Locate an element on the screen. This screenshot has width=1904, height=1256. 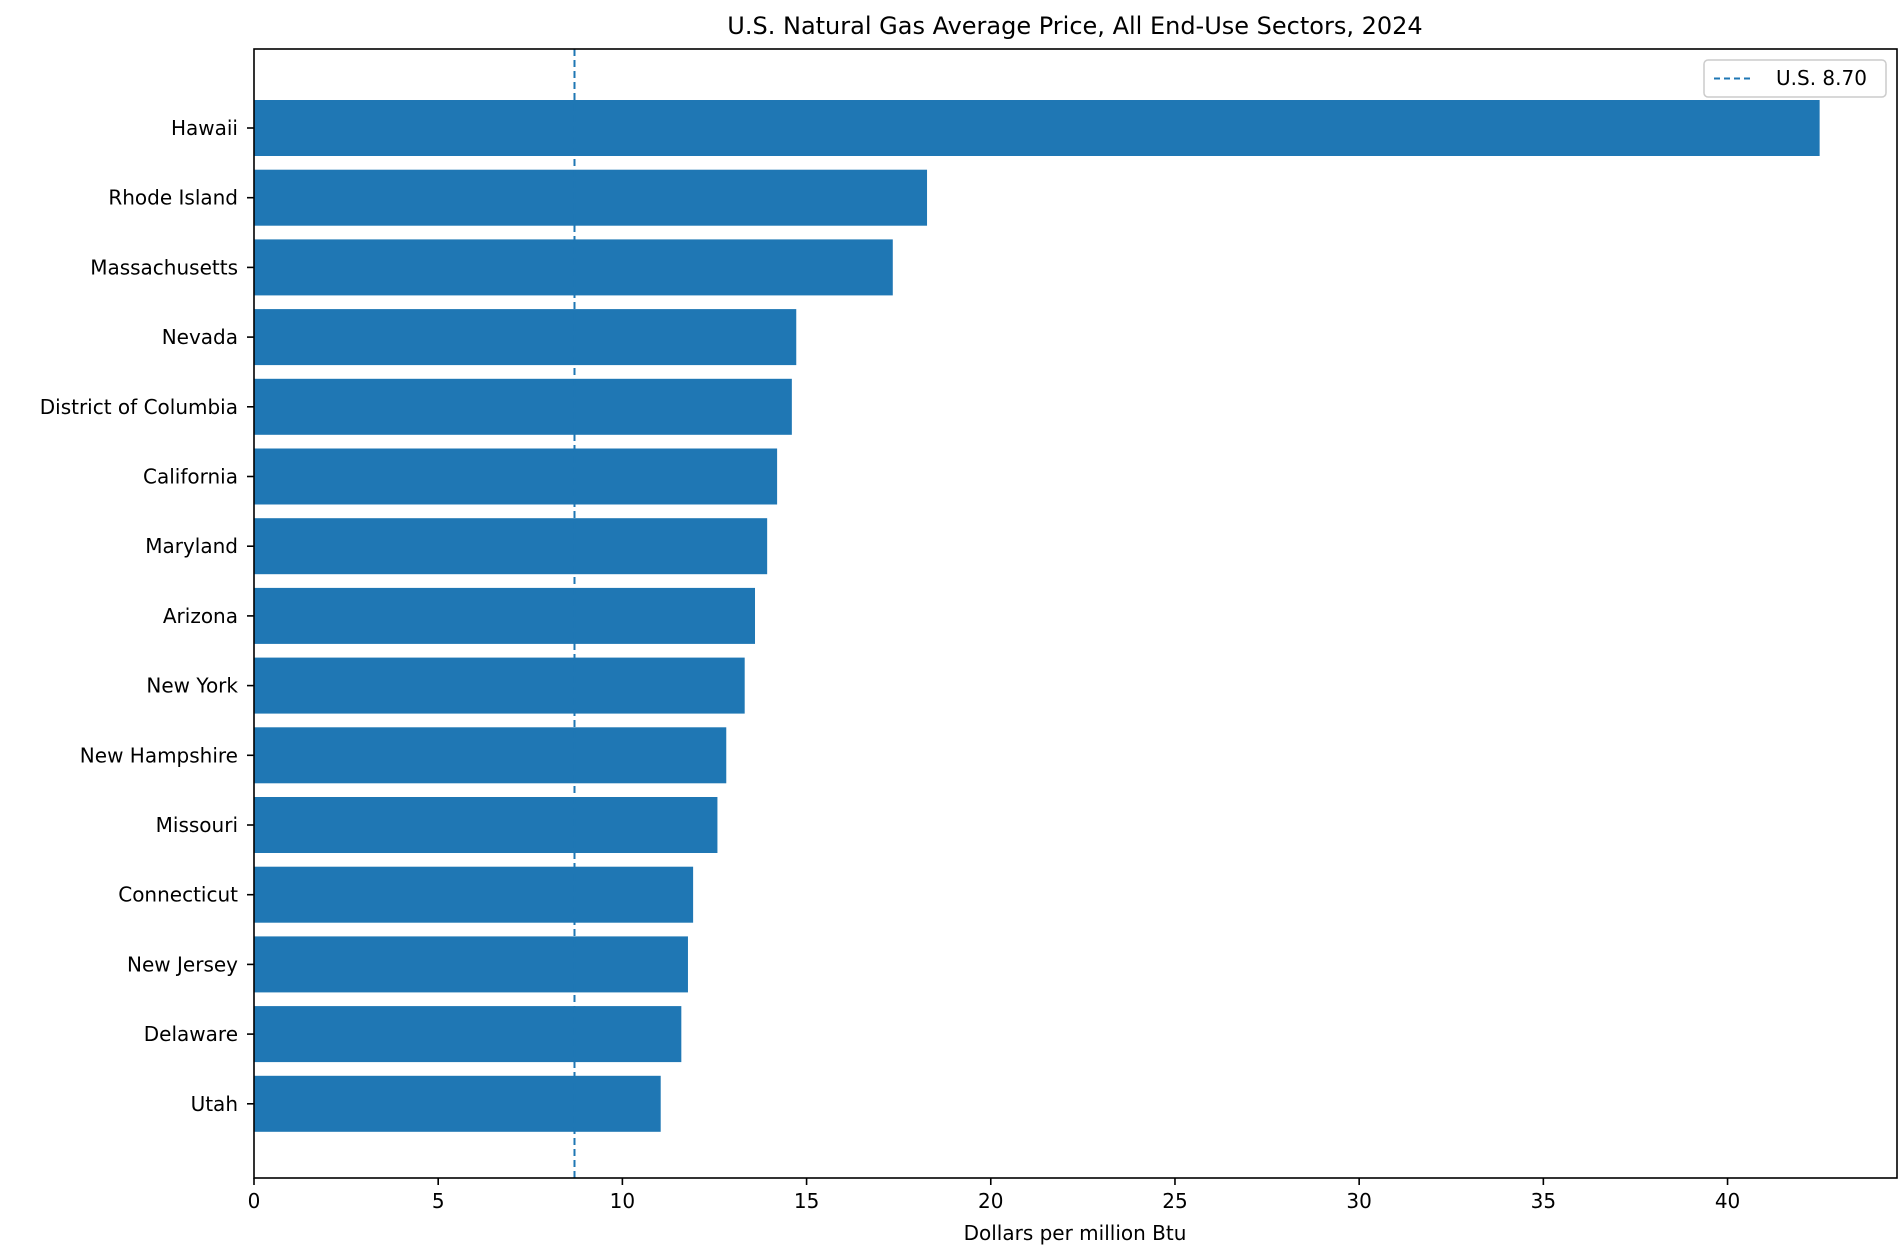
y-tick-label: Massachusetts is located at coordinates (164, 267).